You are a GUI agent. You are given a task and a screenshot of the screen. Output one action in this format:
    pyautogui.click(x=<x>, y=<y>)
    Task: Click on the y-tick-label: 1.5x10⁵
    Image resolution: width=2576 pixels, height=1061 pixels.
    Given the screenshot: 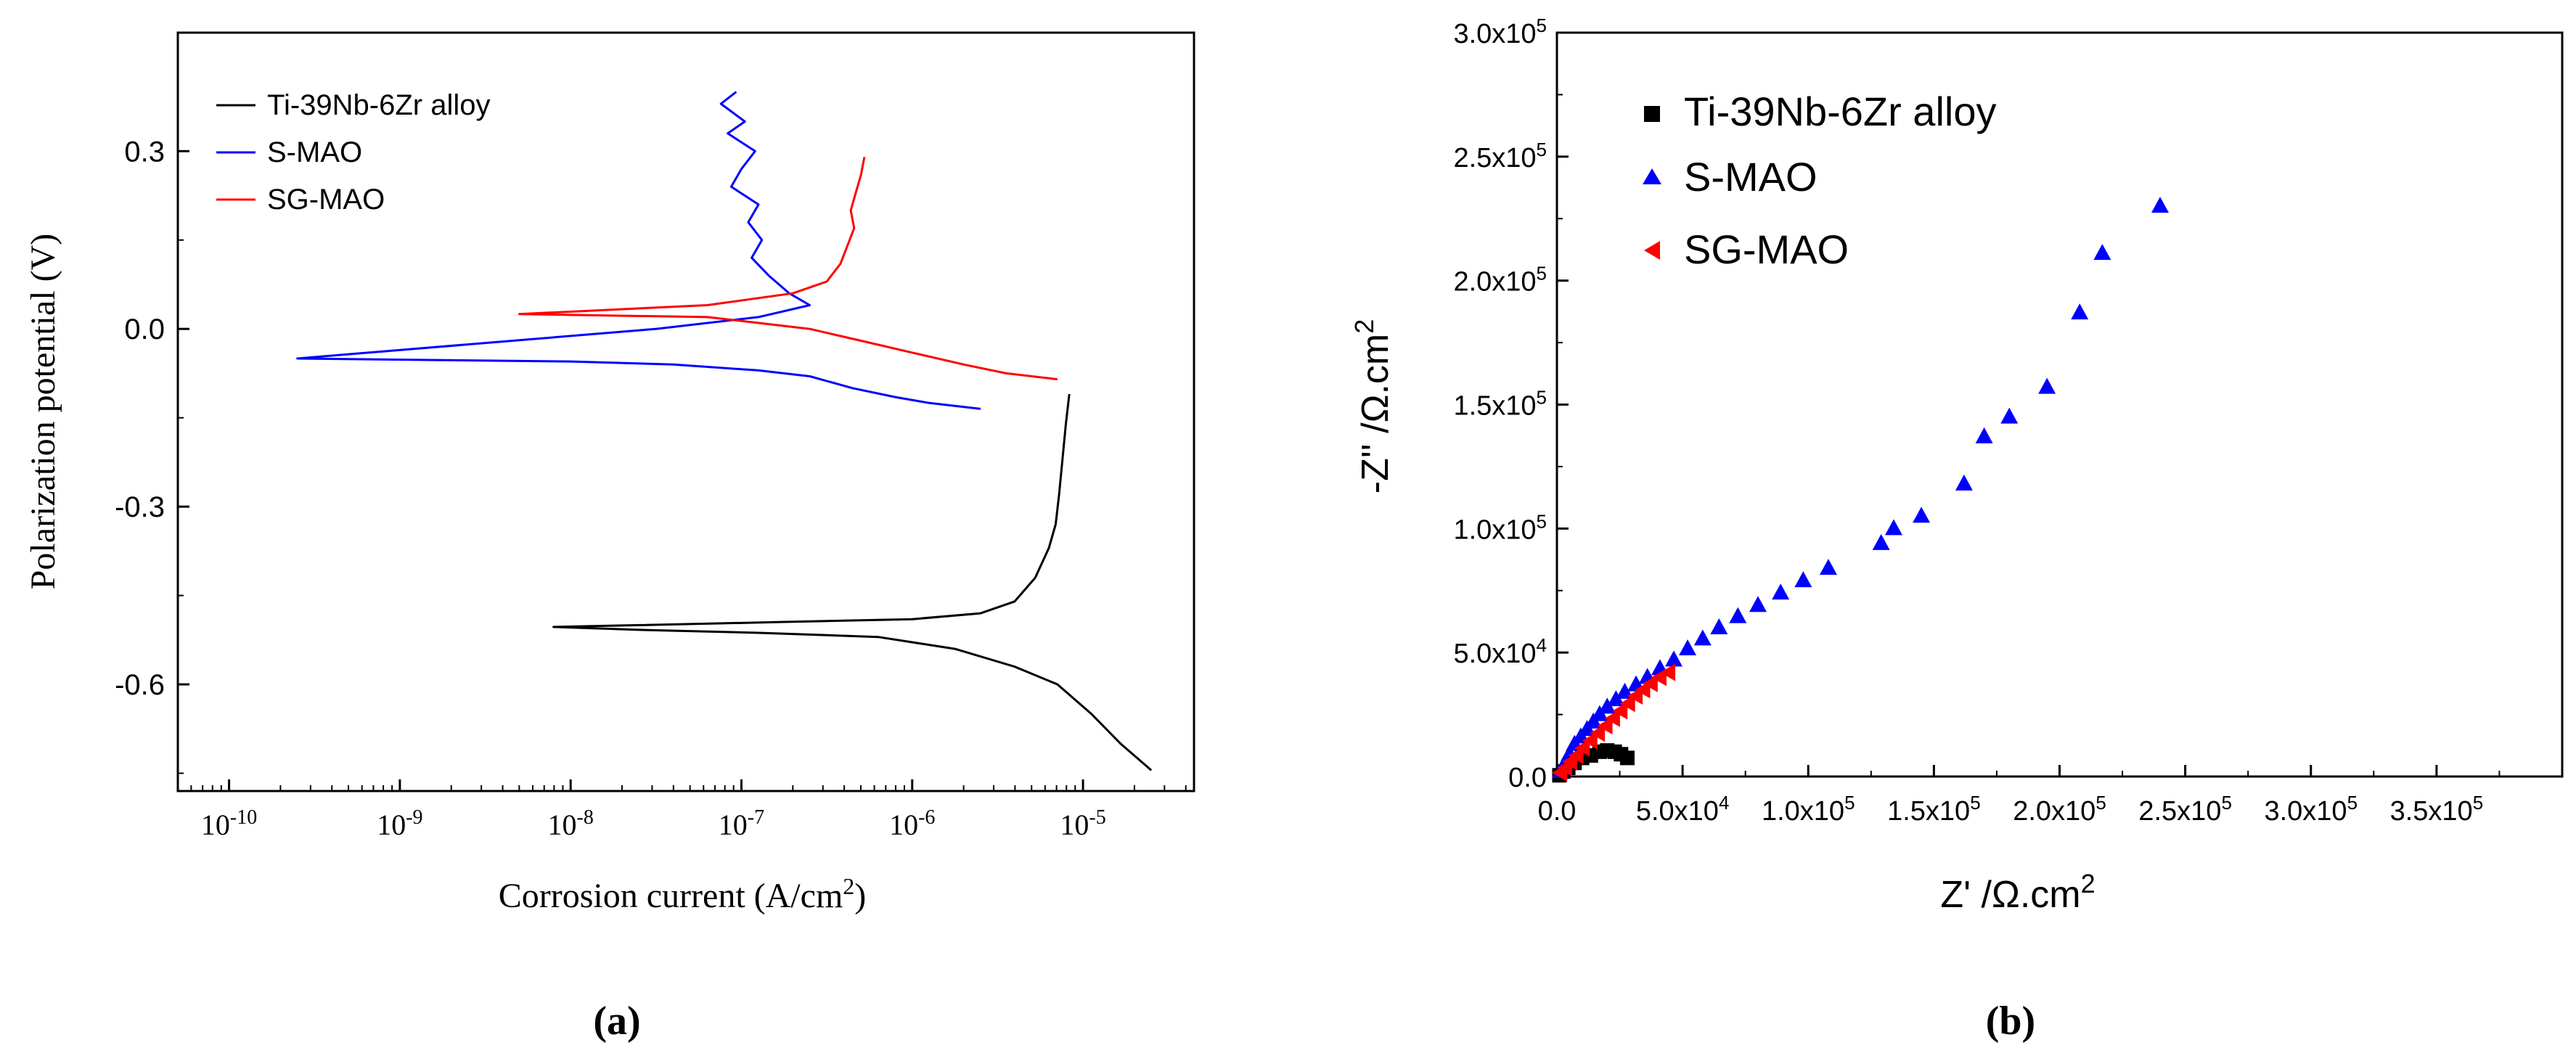 What is the action you would take?
    pyautogui.click(x=1500, y=405)
    